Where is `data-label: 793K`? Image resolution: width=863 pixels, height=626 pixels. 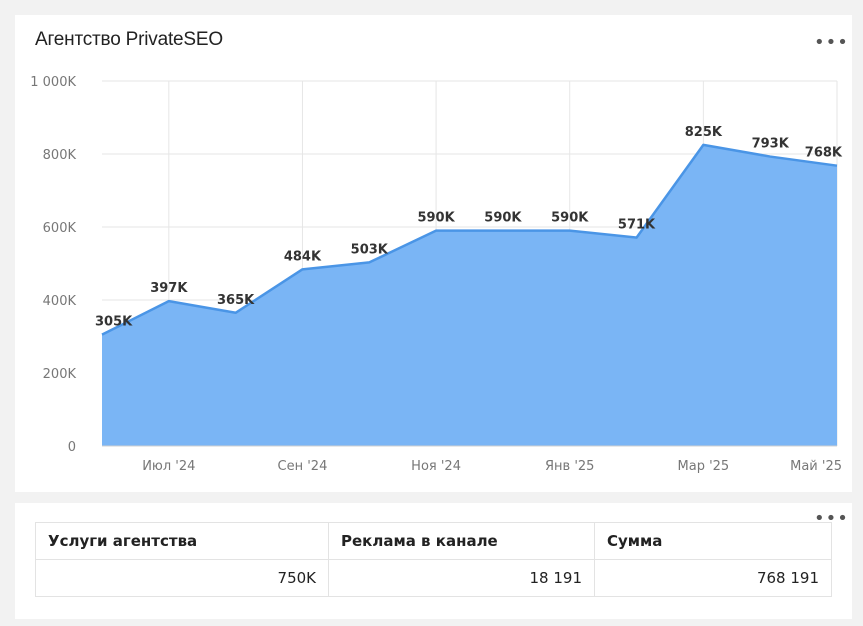 data-label: 793K is located at coordinates (771, 144).